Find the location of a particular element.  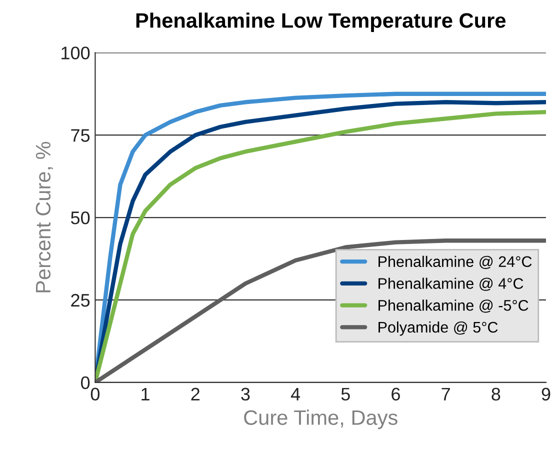

y-tick-label: 0 is located at coordinates (85, 383).